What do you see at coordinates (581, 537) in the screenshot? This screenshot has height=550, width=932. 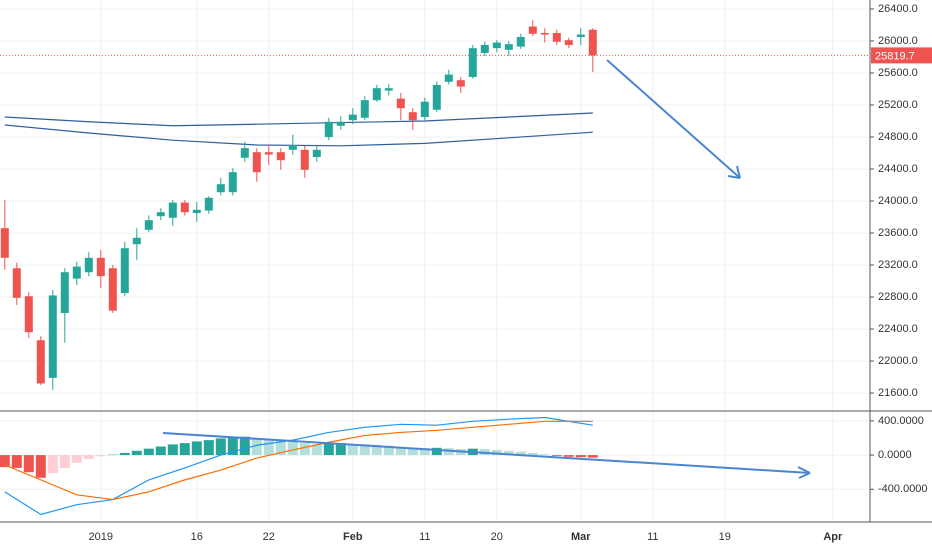 I see `x-tick-label: Mar` at bounding box center [581, 537].